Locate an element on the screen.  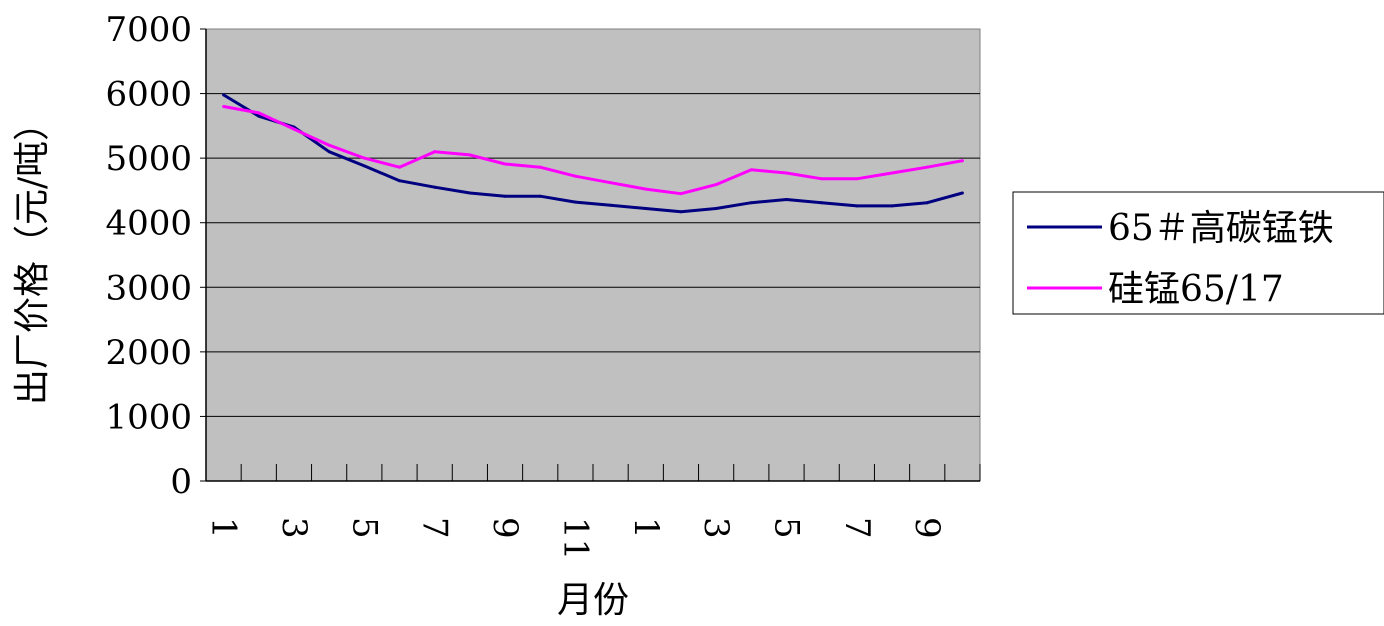
x-axis: 1 3 5 7 9 11 1 3 5 7 9 is located at coordinates (592, 512).